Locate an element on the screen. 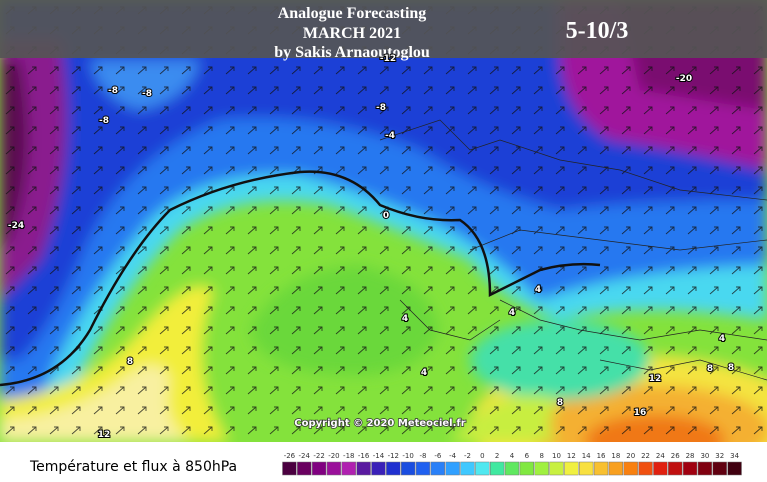 The image size is (767, 482). scale-label: -22 is located at coordinates (318, 456).